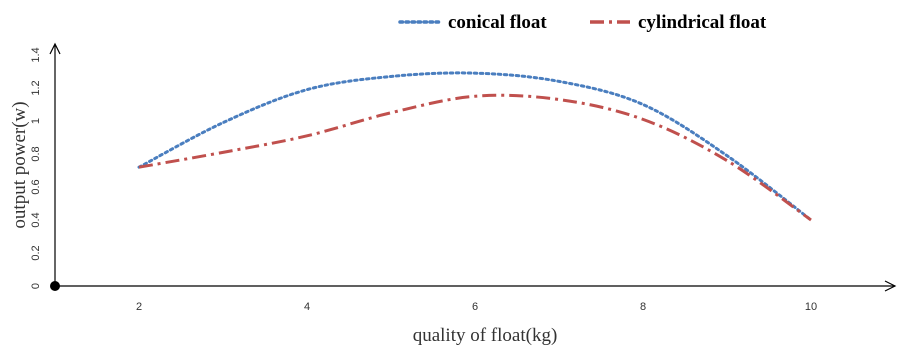  I want to click on y-tick-label: 0.8, so click(36, 153).